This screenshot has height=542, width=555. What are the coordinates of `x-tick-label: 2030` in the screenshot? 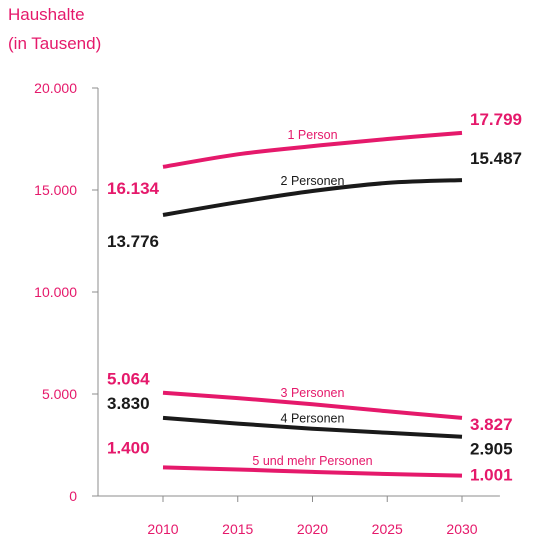 It's located at (461, 529).